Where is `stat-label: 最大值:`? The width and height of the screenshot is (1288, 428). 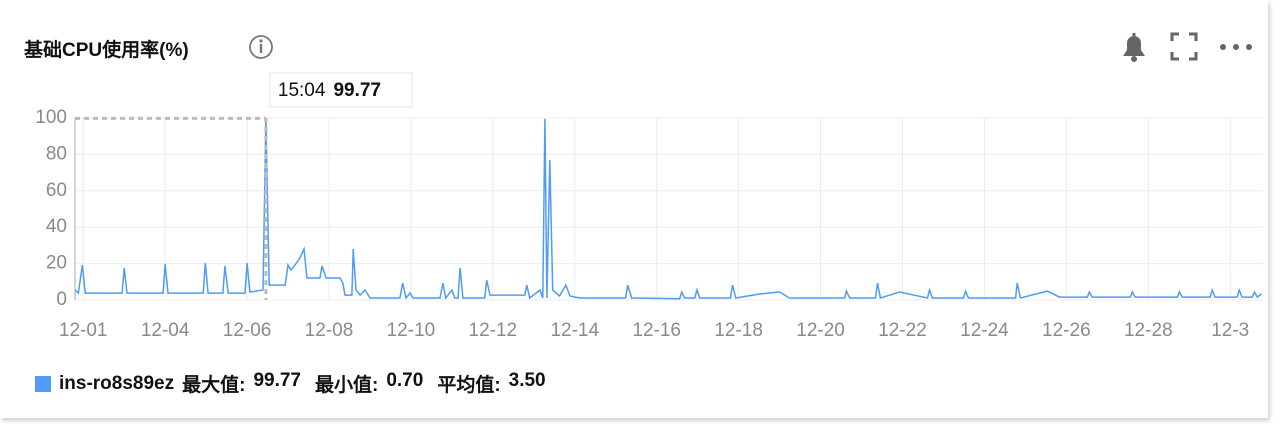
stat-label: 最大值: is located at coordinates (214, 385).